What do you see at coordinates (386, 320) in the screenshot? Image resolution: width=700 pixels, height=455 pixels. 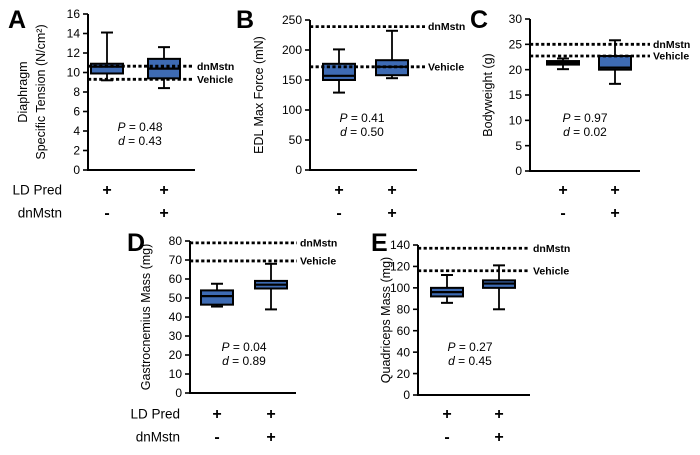 I see `y-axis-title: Quadriceps Mass (mg)` at bounding box center [386, 320].